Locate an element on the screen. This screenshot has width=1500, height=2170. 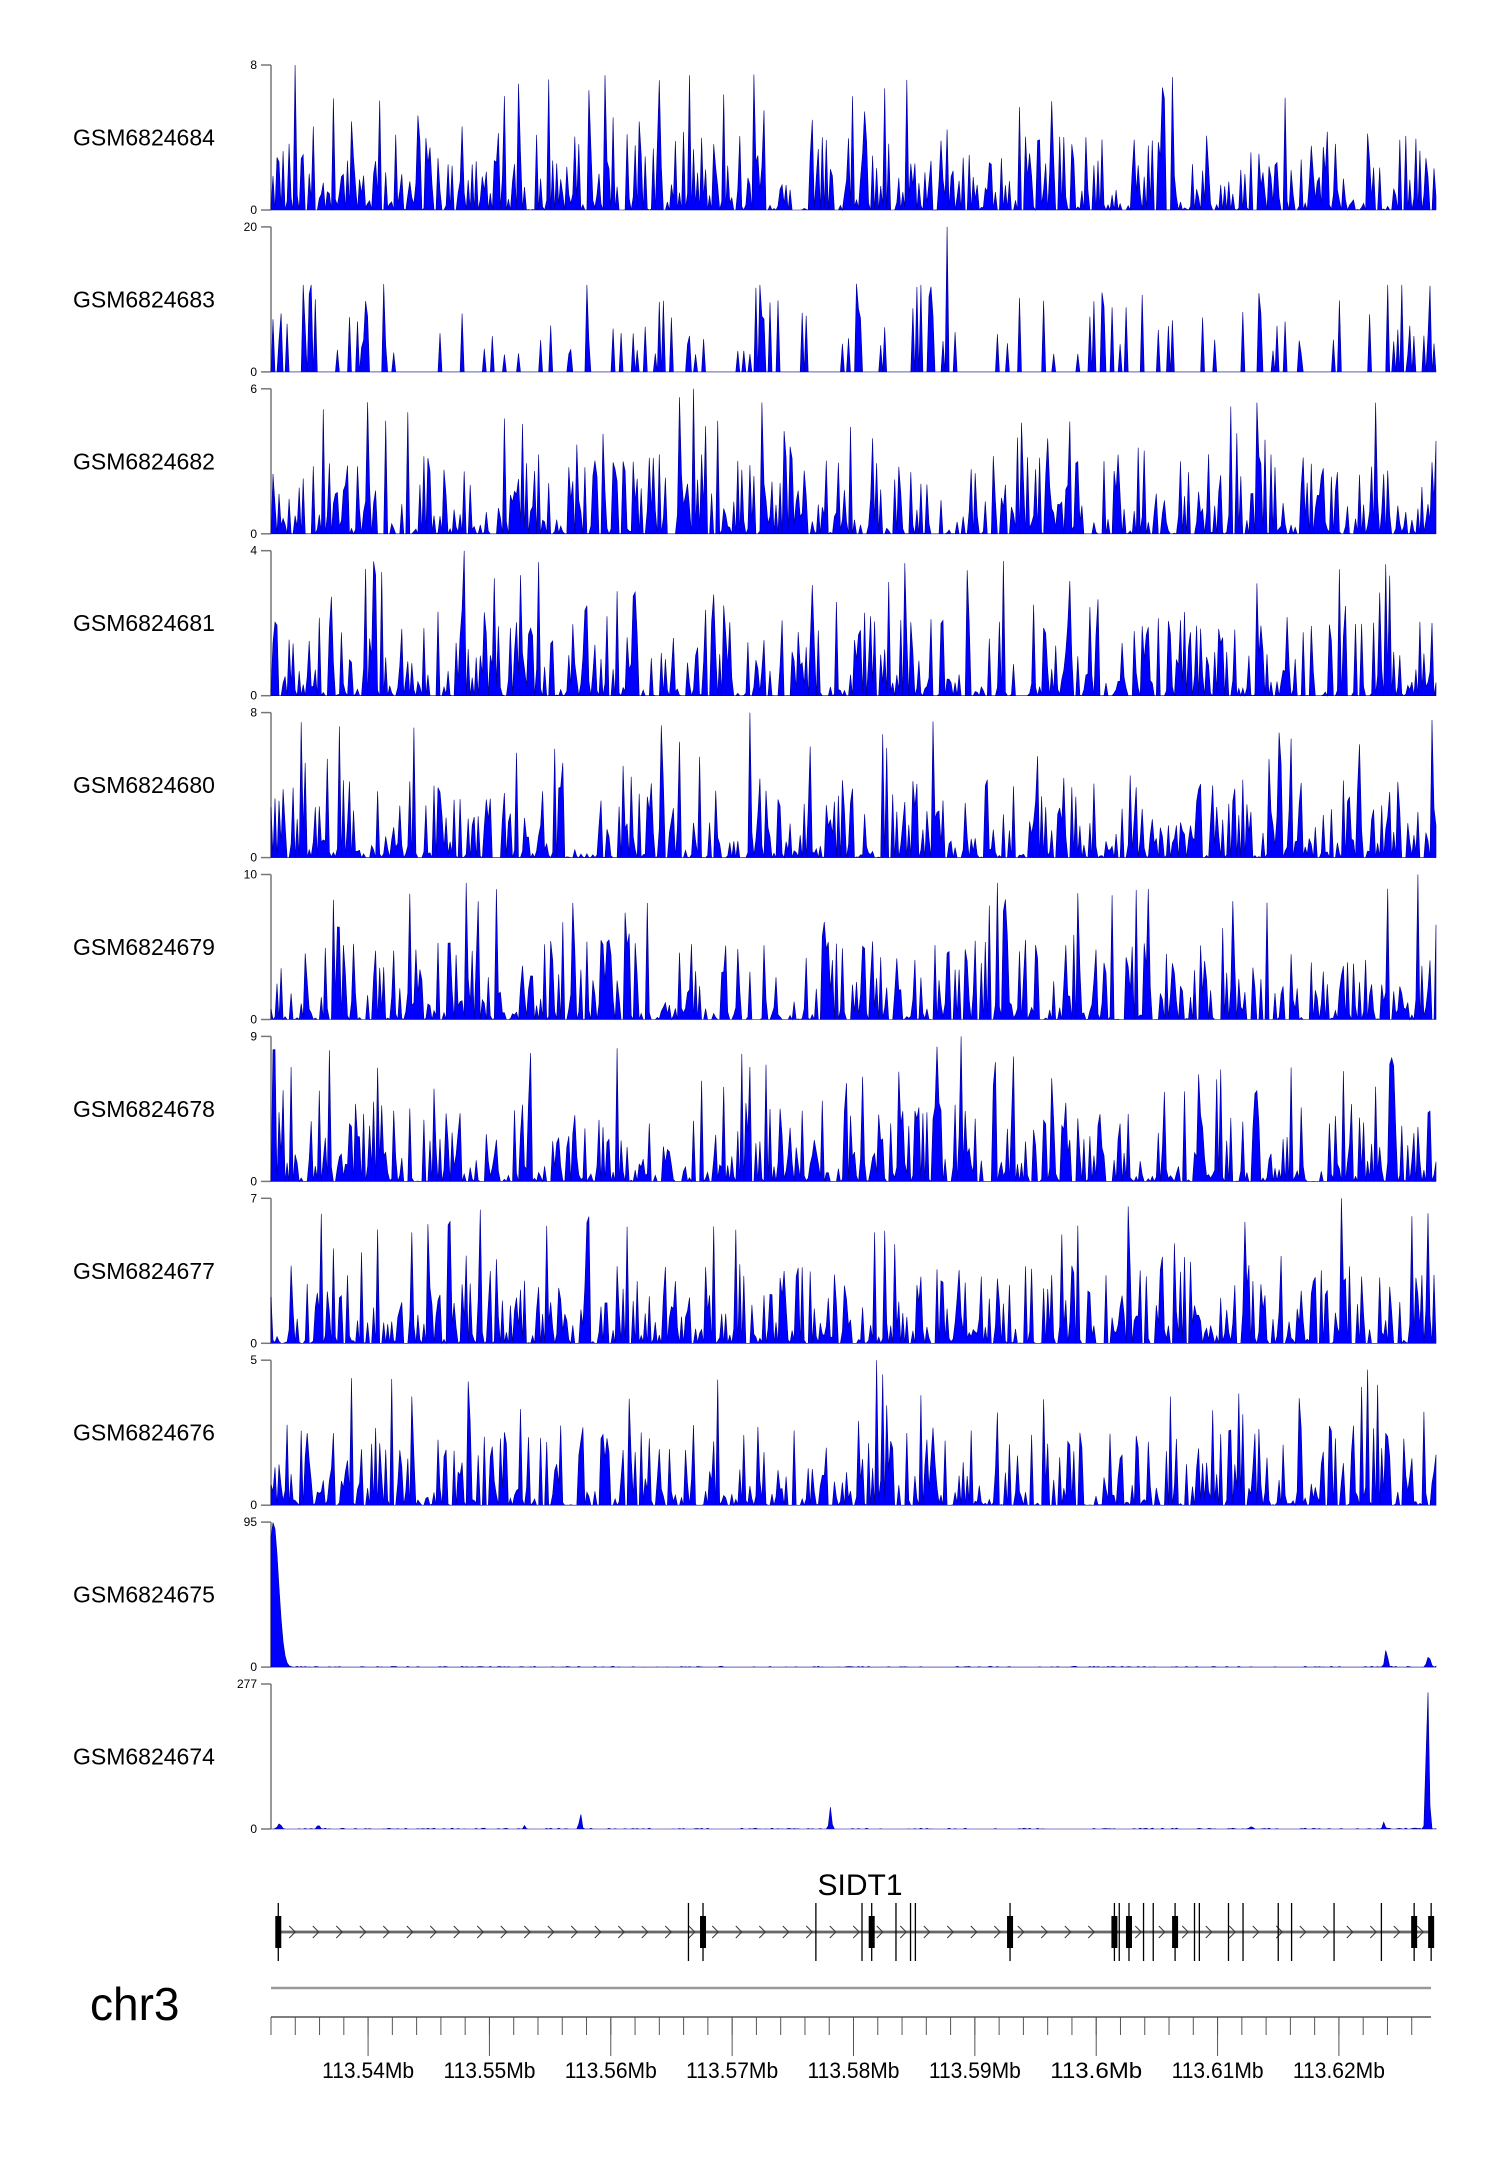
track-gsm6824674: GSM6824674 277 0 is located at coordinates (755, 1756).